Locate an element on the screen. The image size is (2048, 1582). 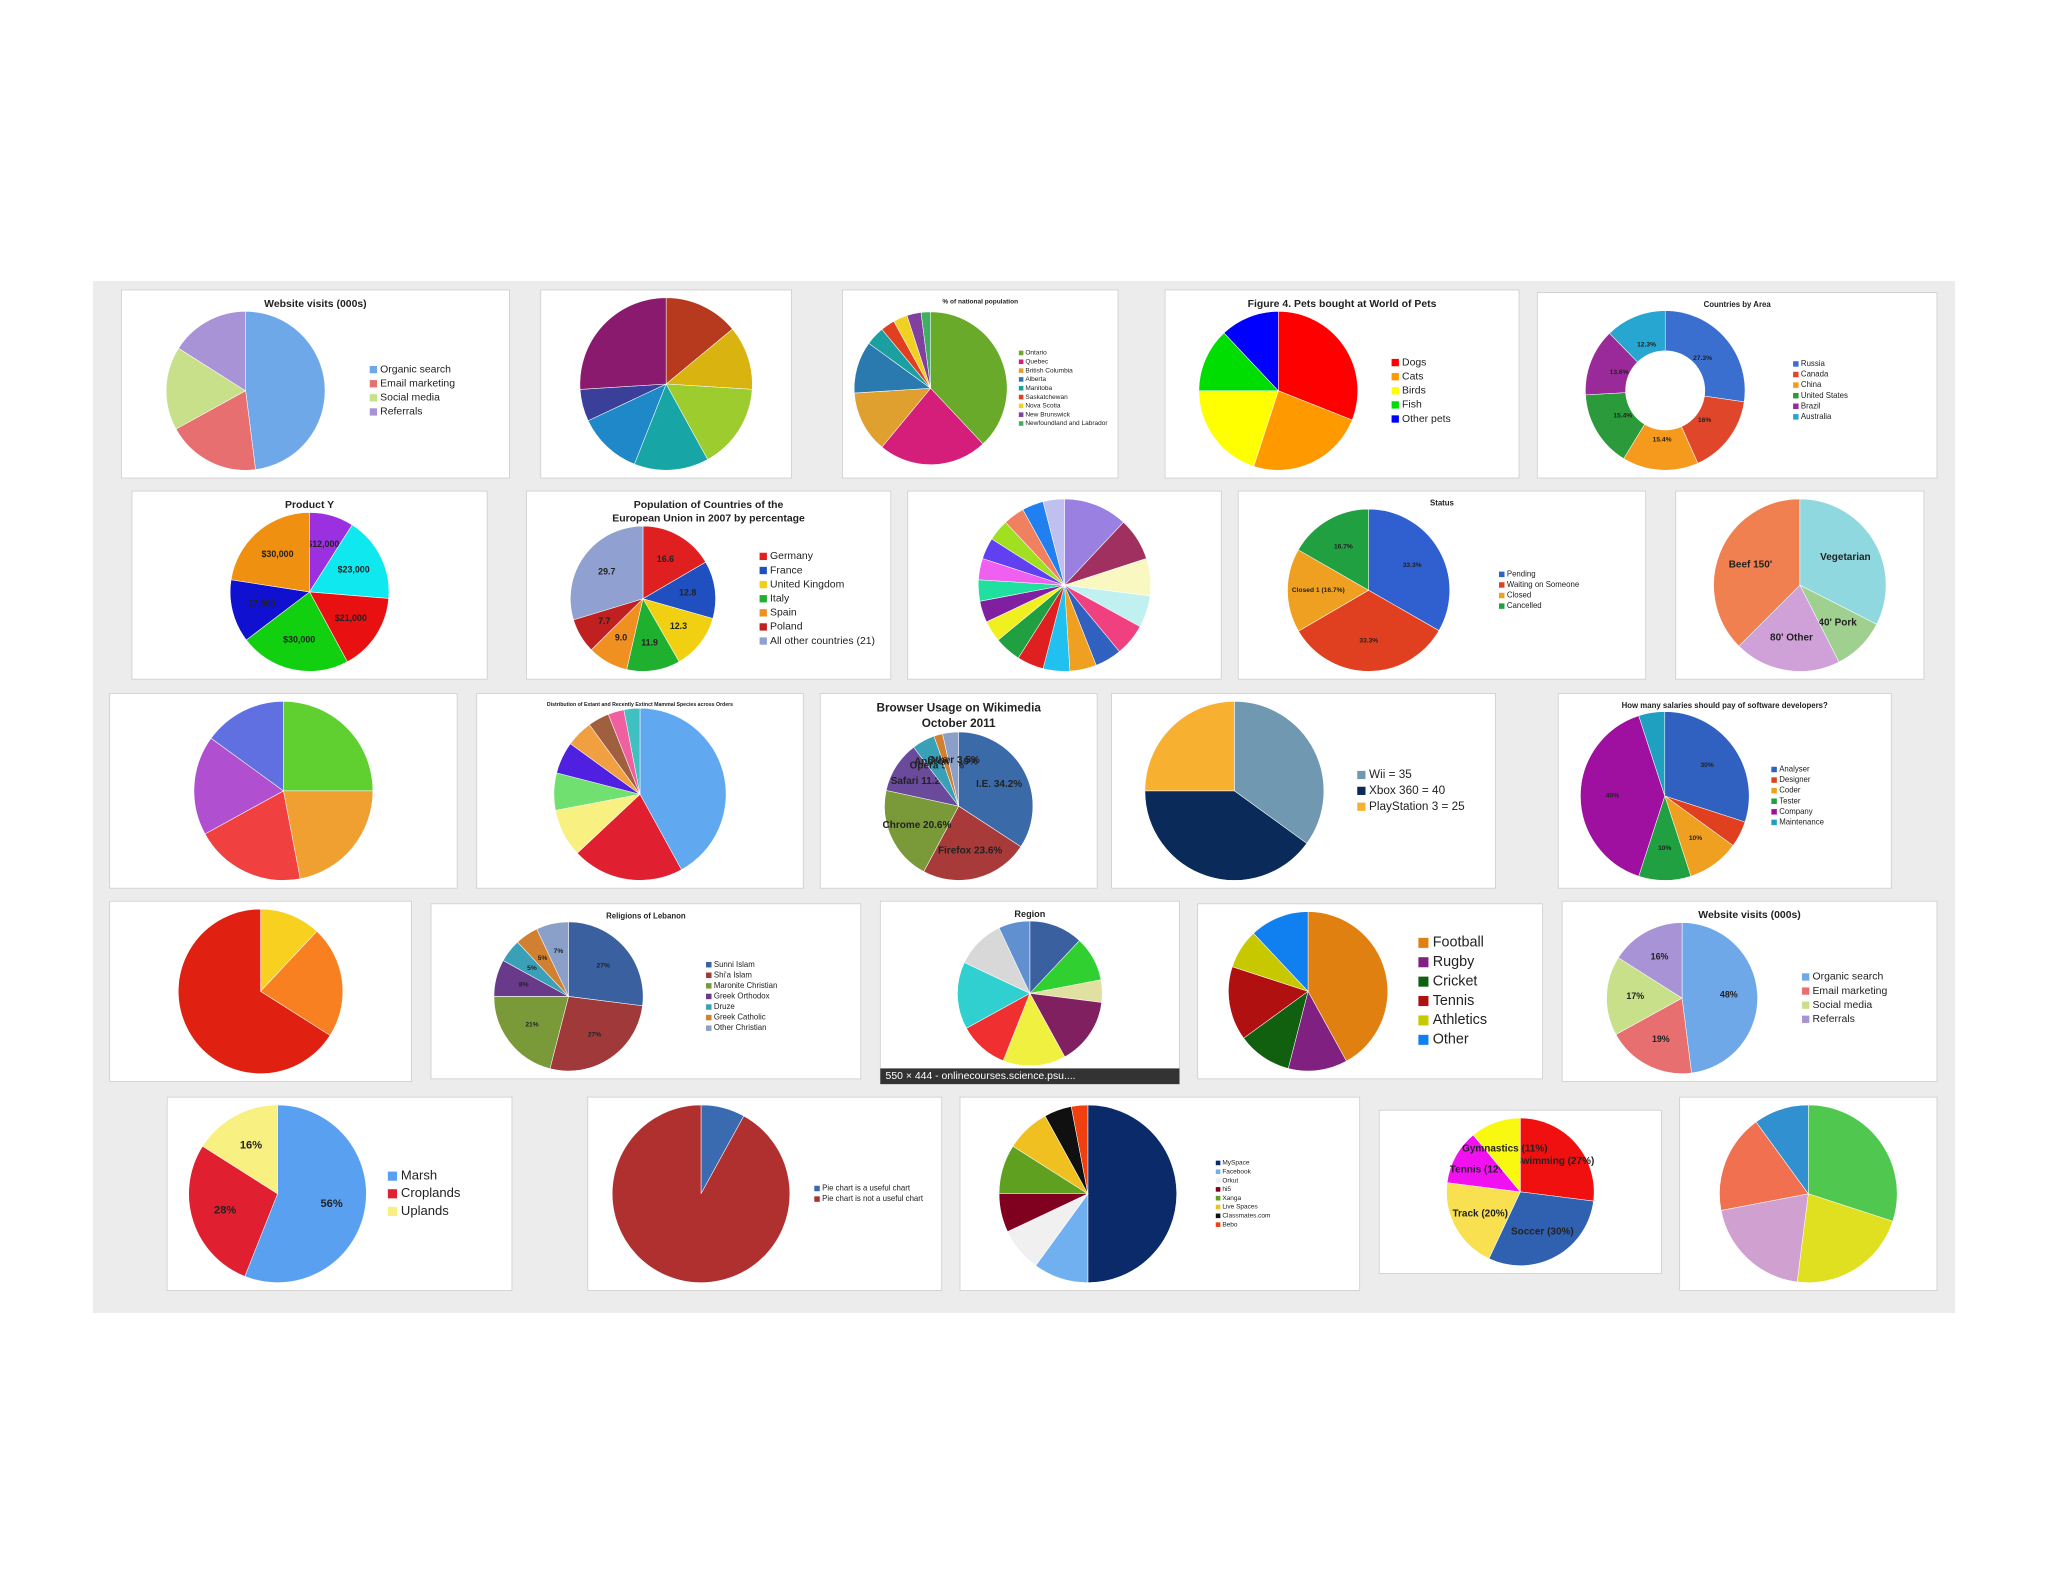
legend-label: Nova Scotia is located at coordinates (1043, 406).